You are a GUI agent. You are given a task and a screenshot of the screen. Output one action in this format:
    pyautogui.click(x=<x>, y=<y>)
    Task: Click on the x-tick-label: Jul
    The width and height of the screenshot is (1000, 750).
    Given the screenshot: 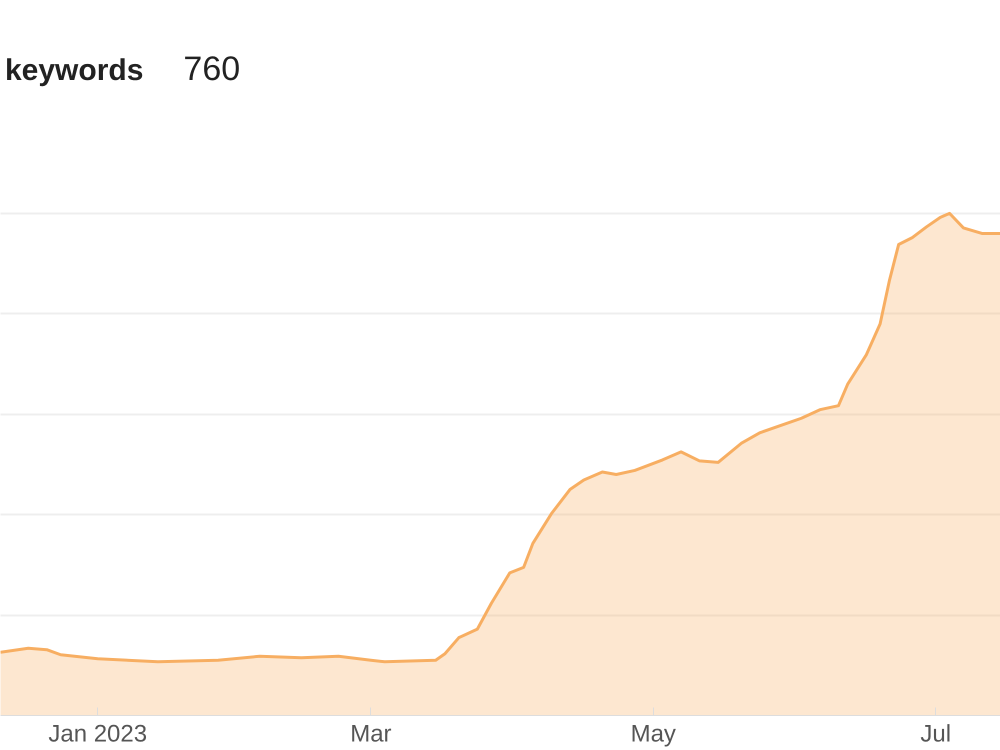 What is the action you would take?
    pyautogui.click(x=936, y=734)
    